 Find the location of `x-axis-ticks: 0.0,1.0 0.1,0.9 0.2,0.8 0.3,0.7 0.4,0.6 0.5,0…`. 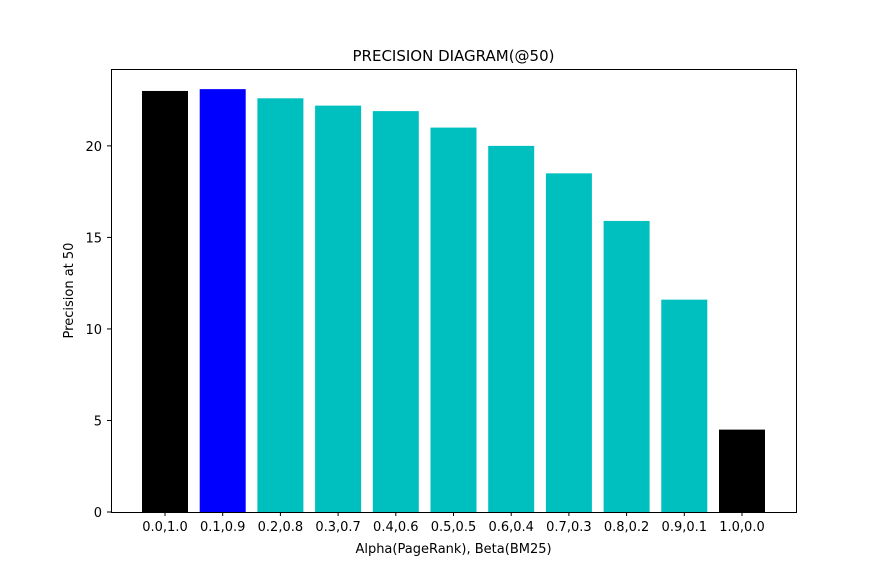

x-axis-ticks: 0.0,1.0 0.1,0.9 0.2,0.8 0.3,0.7 0.4,0.6 0.5,0… is located at coordinates (453, 523).